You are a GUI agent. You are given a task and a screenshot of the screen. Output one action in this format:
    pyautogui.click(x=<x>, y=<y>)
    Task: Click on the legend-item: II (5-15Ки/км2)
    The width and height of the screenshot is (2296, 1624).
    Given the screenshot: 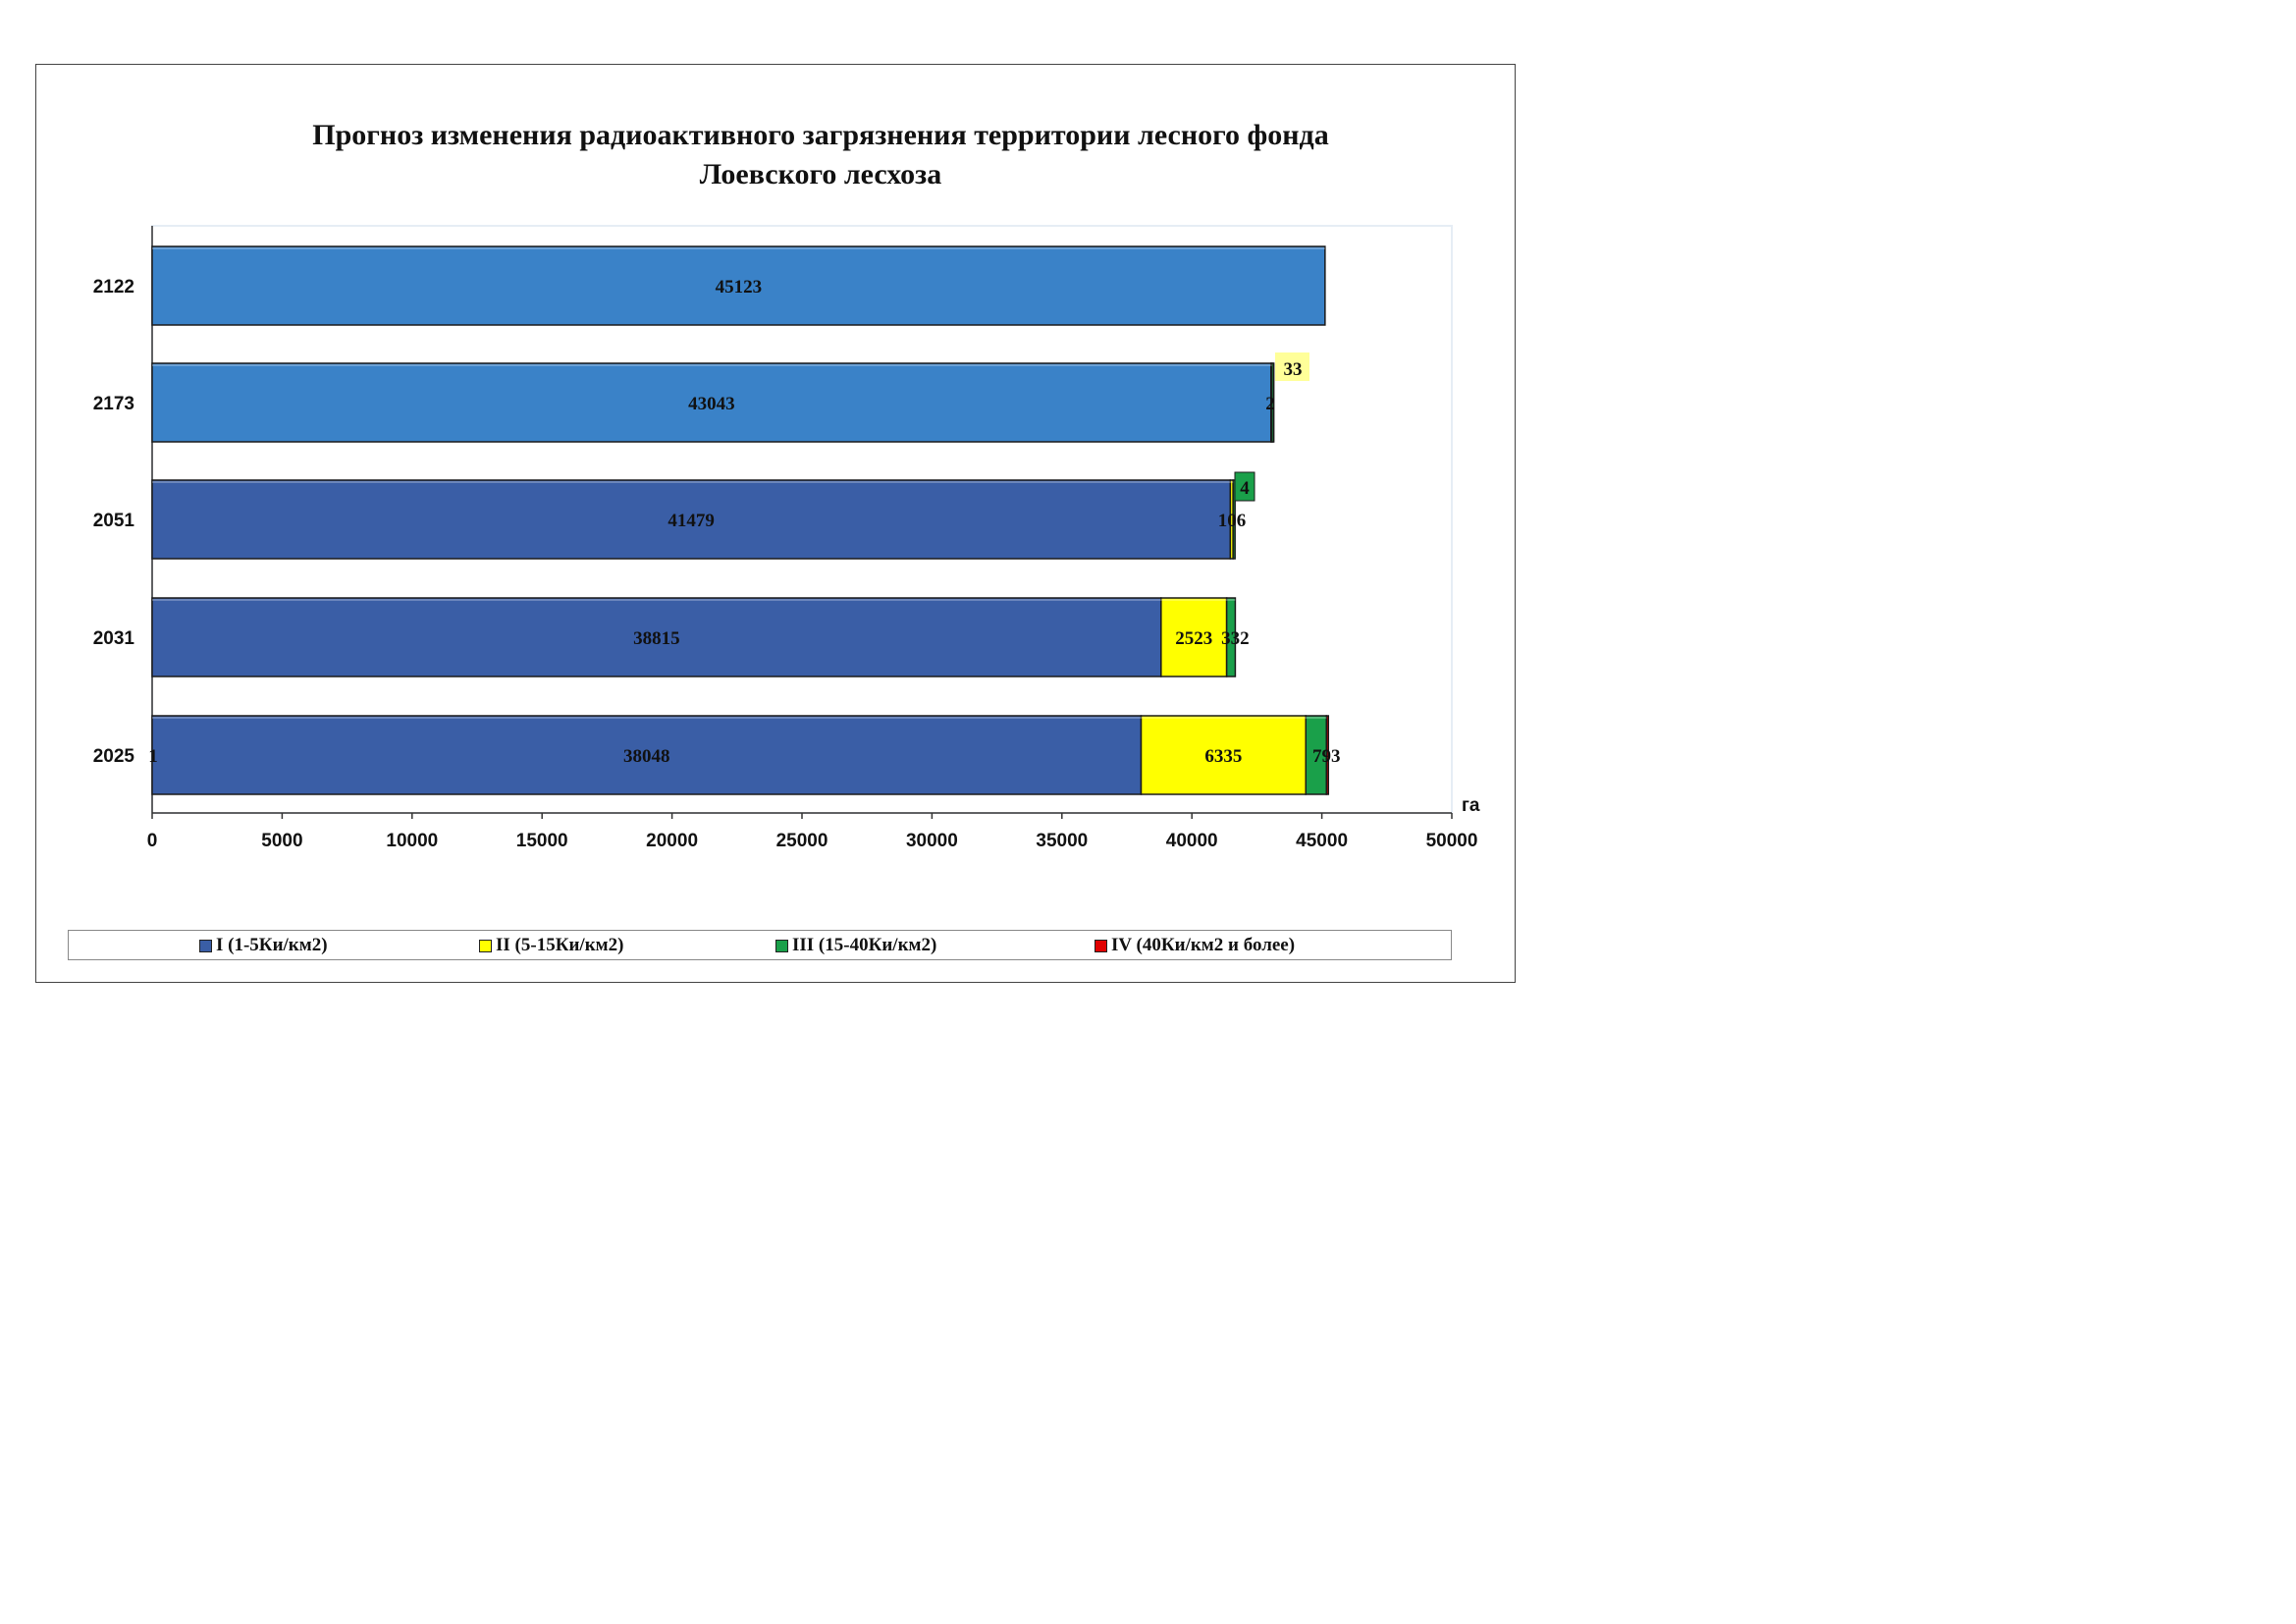 What is the action you would take?
    pyautogui.click(x=551, y=945)
    